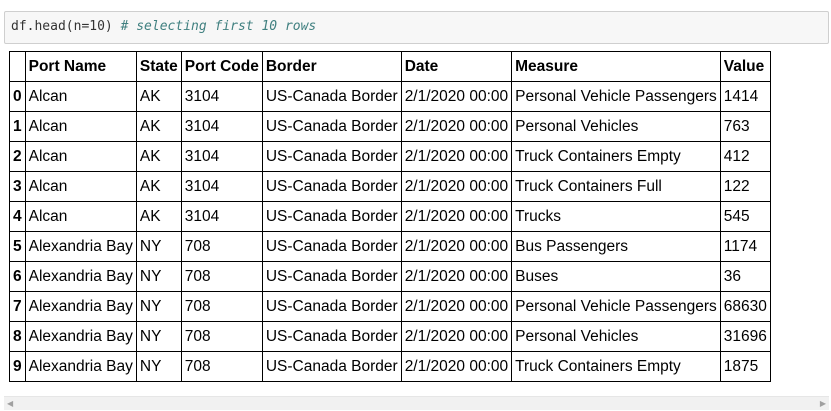 This screenshot has width=831, height=411. Describe the element at coordinates (17, 336) in the screenshot. I see `row-index-cell: 8` at that location.